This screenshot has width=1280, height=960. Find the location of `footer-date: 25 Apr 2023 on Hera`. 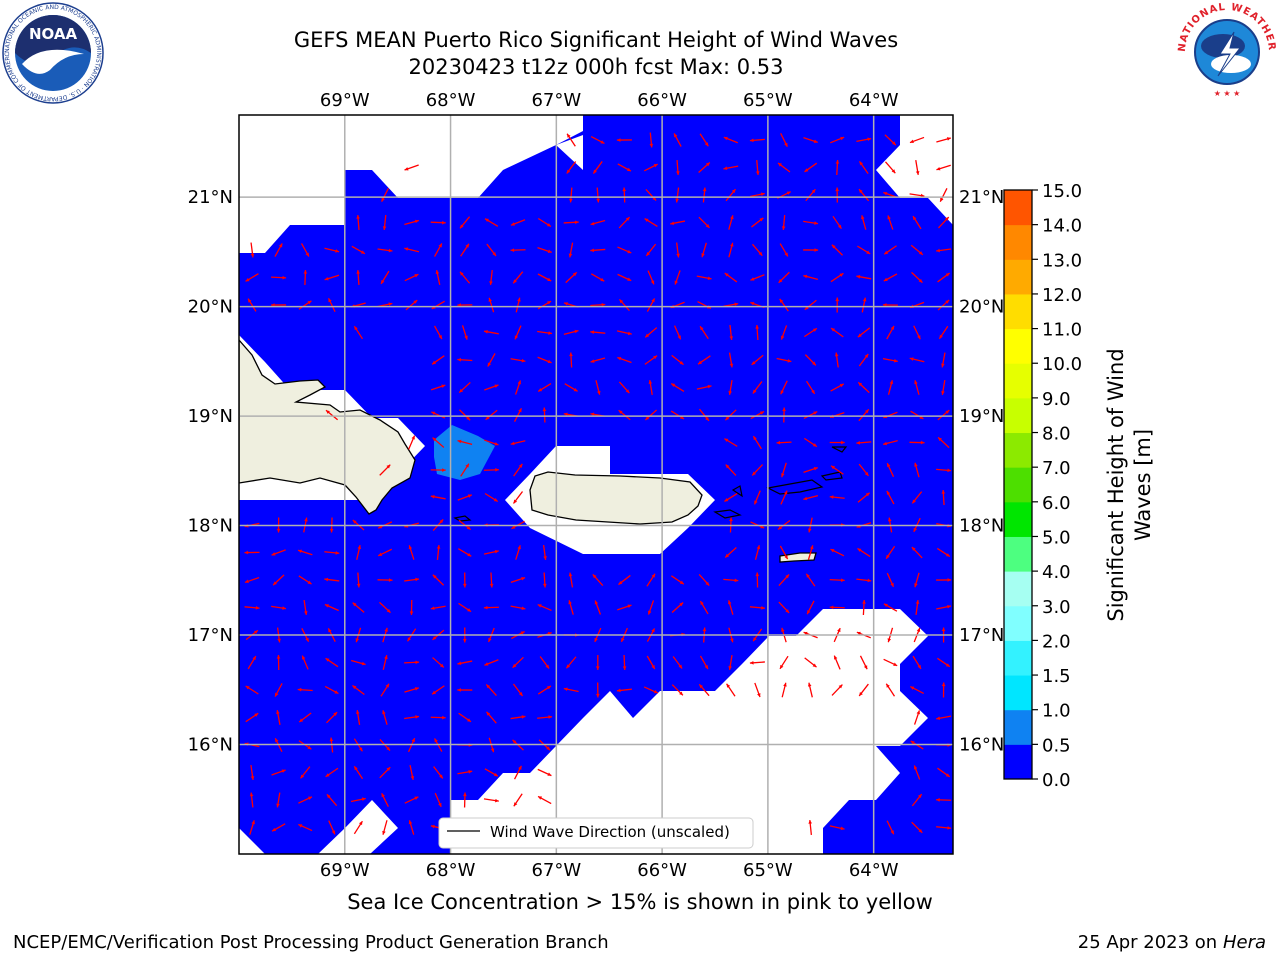

footer-date: 25 Apr 2023 on Hera is located at coordinates (1172, 942).